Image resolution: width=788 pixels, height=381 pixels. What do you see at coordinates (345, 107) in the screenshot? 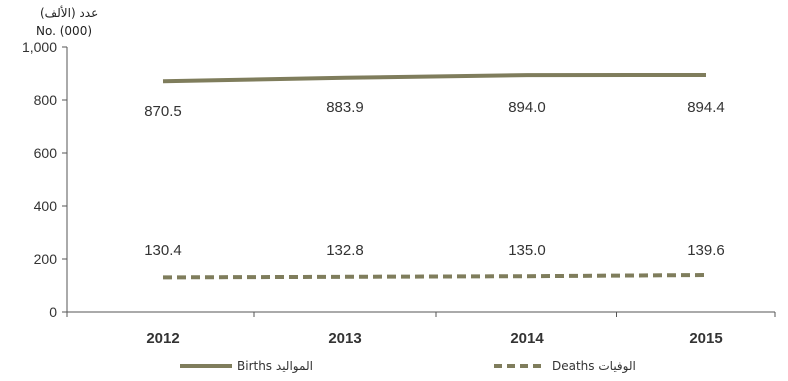
I see `births-data-label: 883.9` at bounding box center [345, 107].